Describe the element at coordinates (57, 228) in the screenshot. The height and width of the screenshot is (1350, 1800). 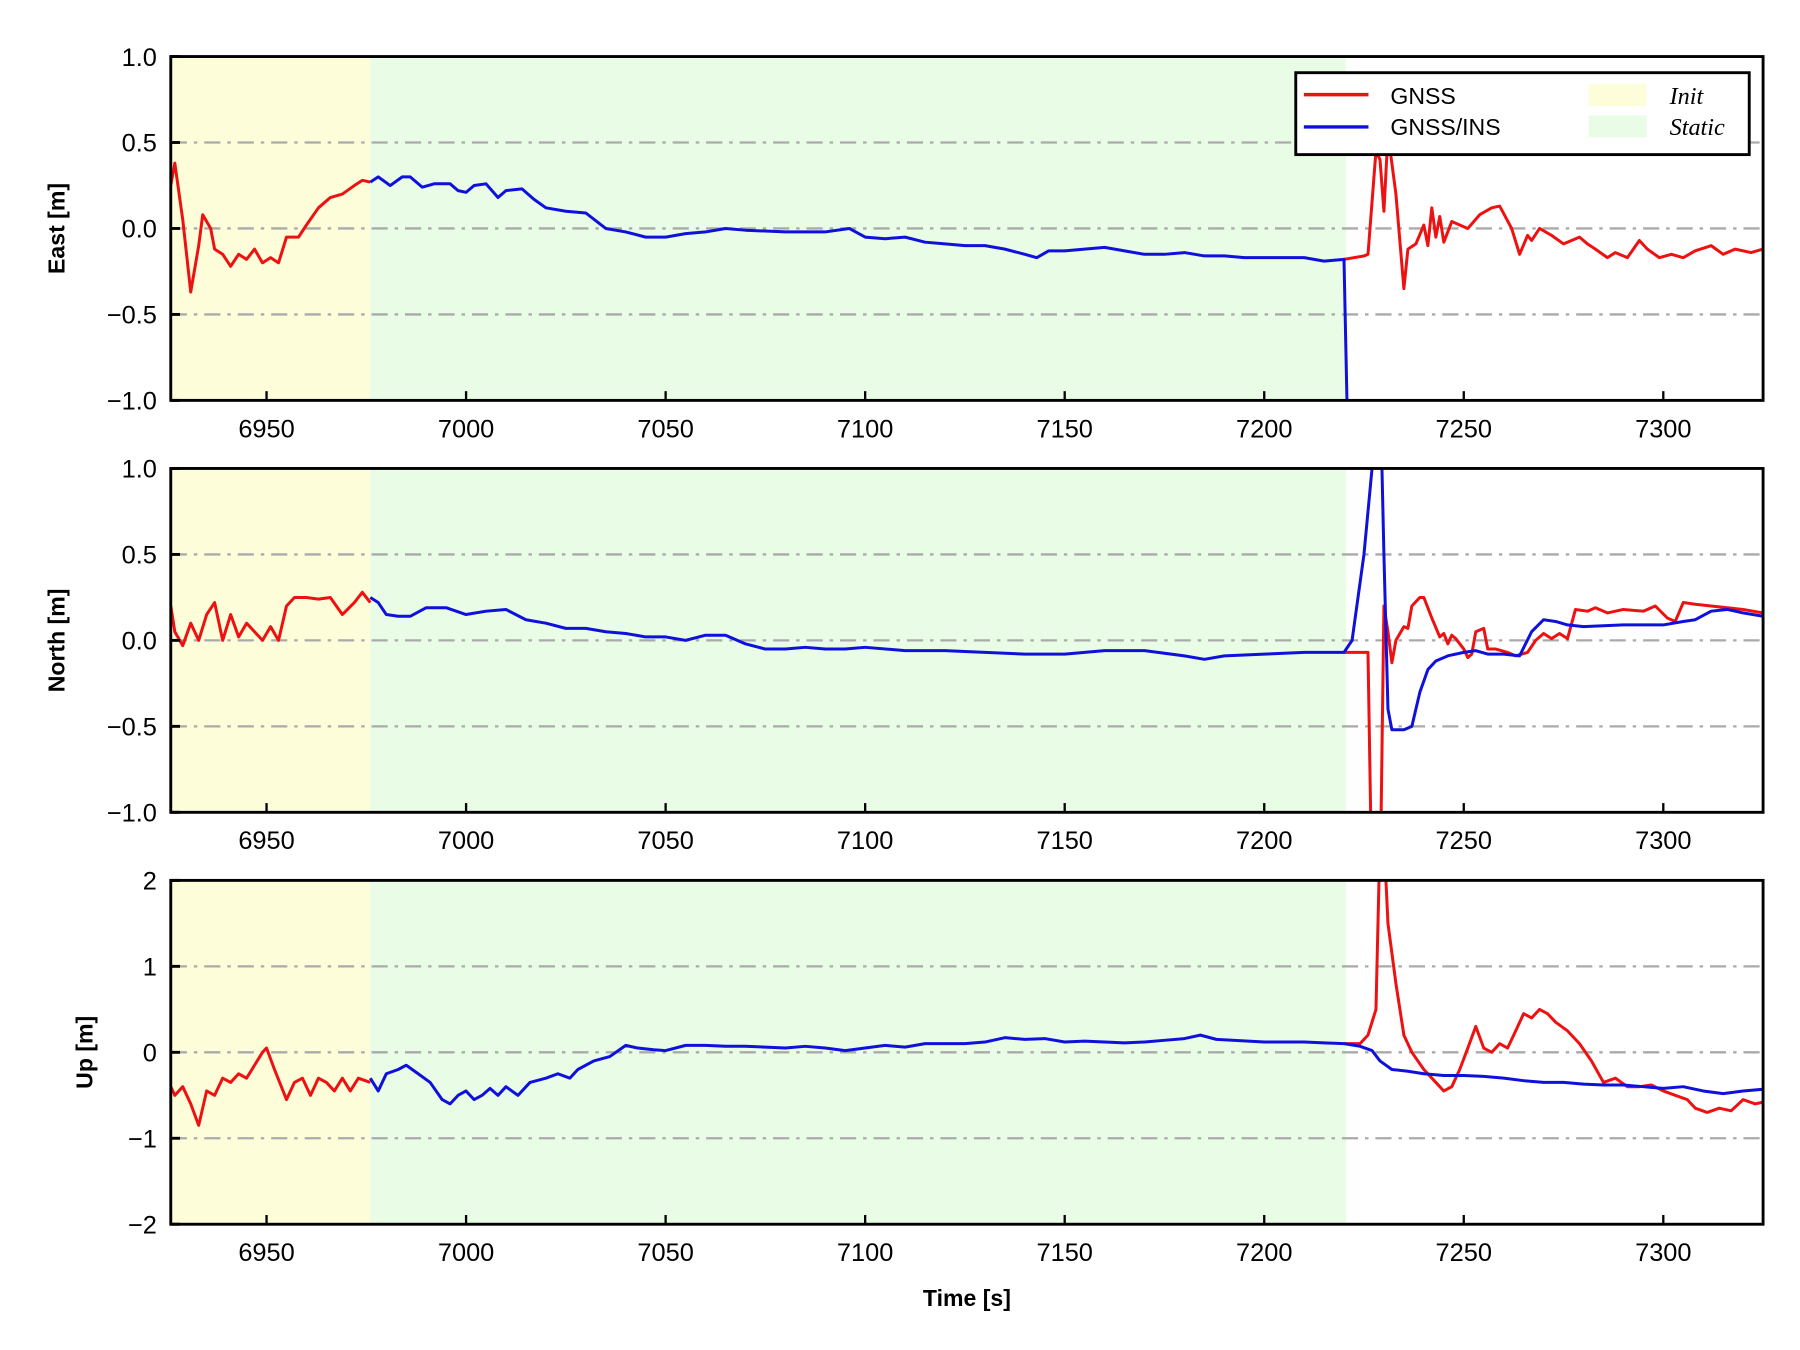
I see `y-axis-label: East [m]` at that location.